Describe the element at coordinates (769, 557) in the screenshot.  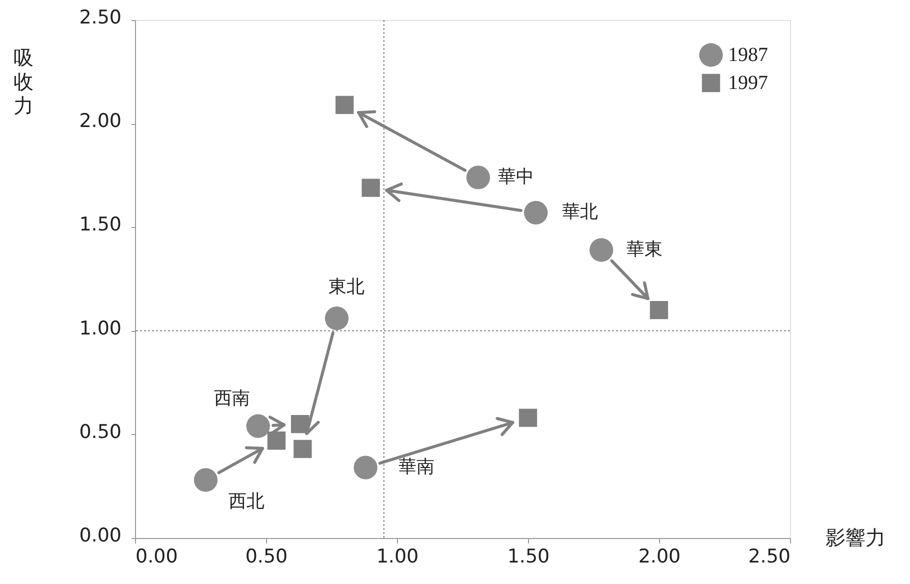
I see `x-tick-label: 2.50` at that location.